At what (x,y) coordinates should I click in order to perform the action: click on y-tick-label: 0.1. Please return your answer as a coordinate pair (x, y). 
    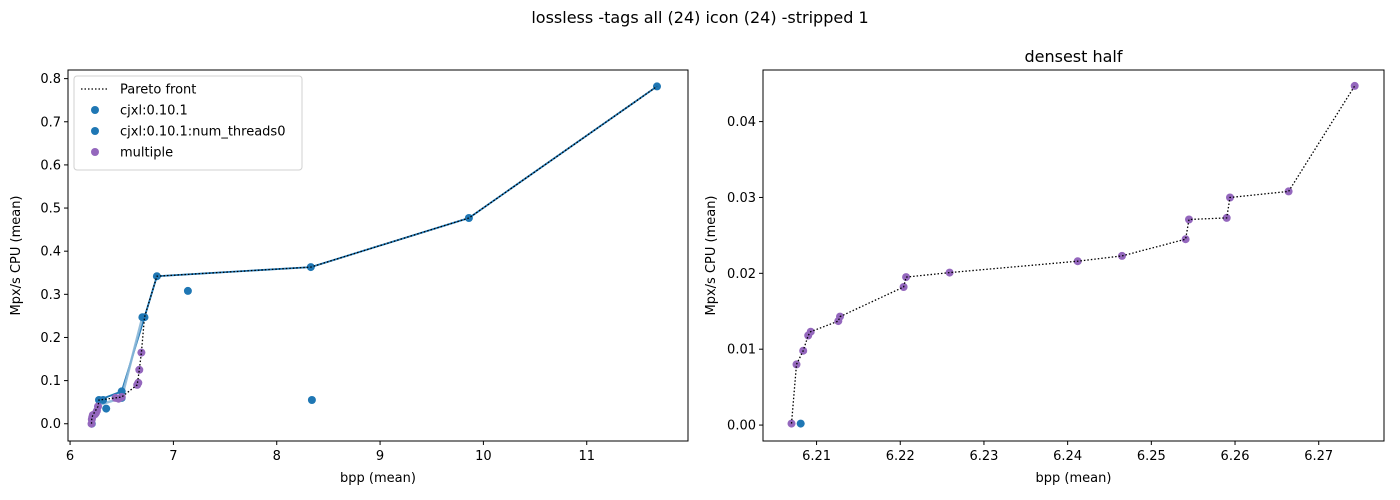
    Looking at the image, I should click on (50, 381).